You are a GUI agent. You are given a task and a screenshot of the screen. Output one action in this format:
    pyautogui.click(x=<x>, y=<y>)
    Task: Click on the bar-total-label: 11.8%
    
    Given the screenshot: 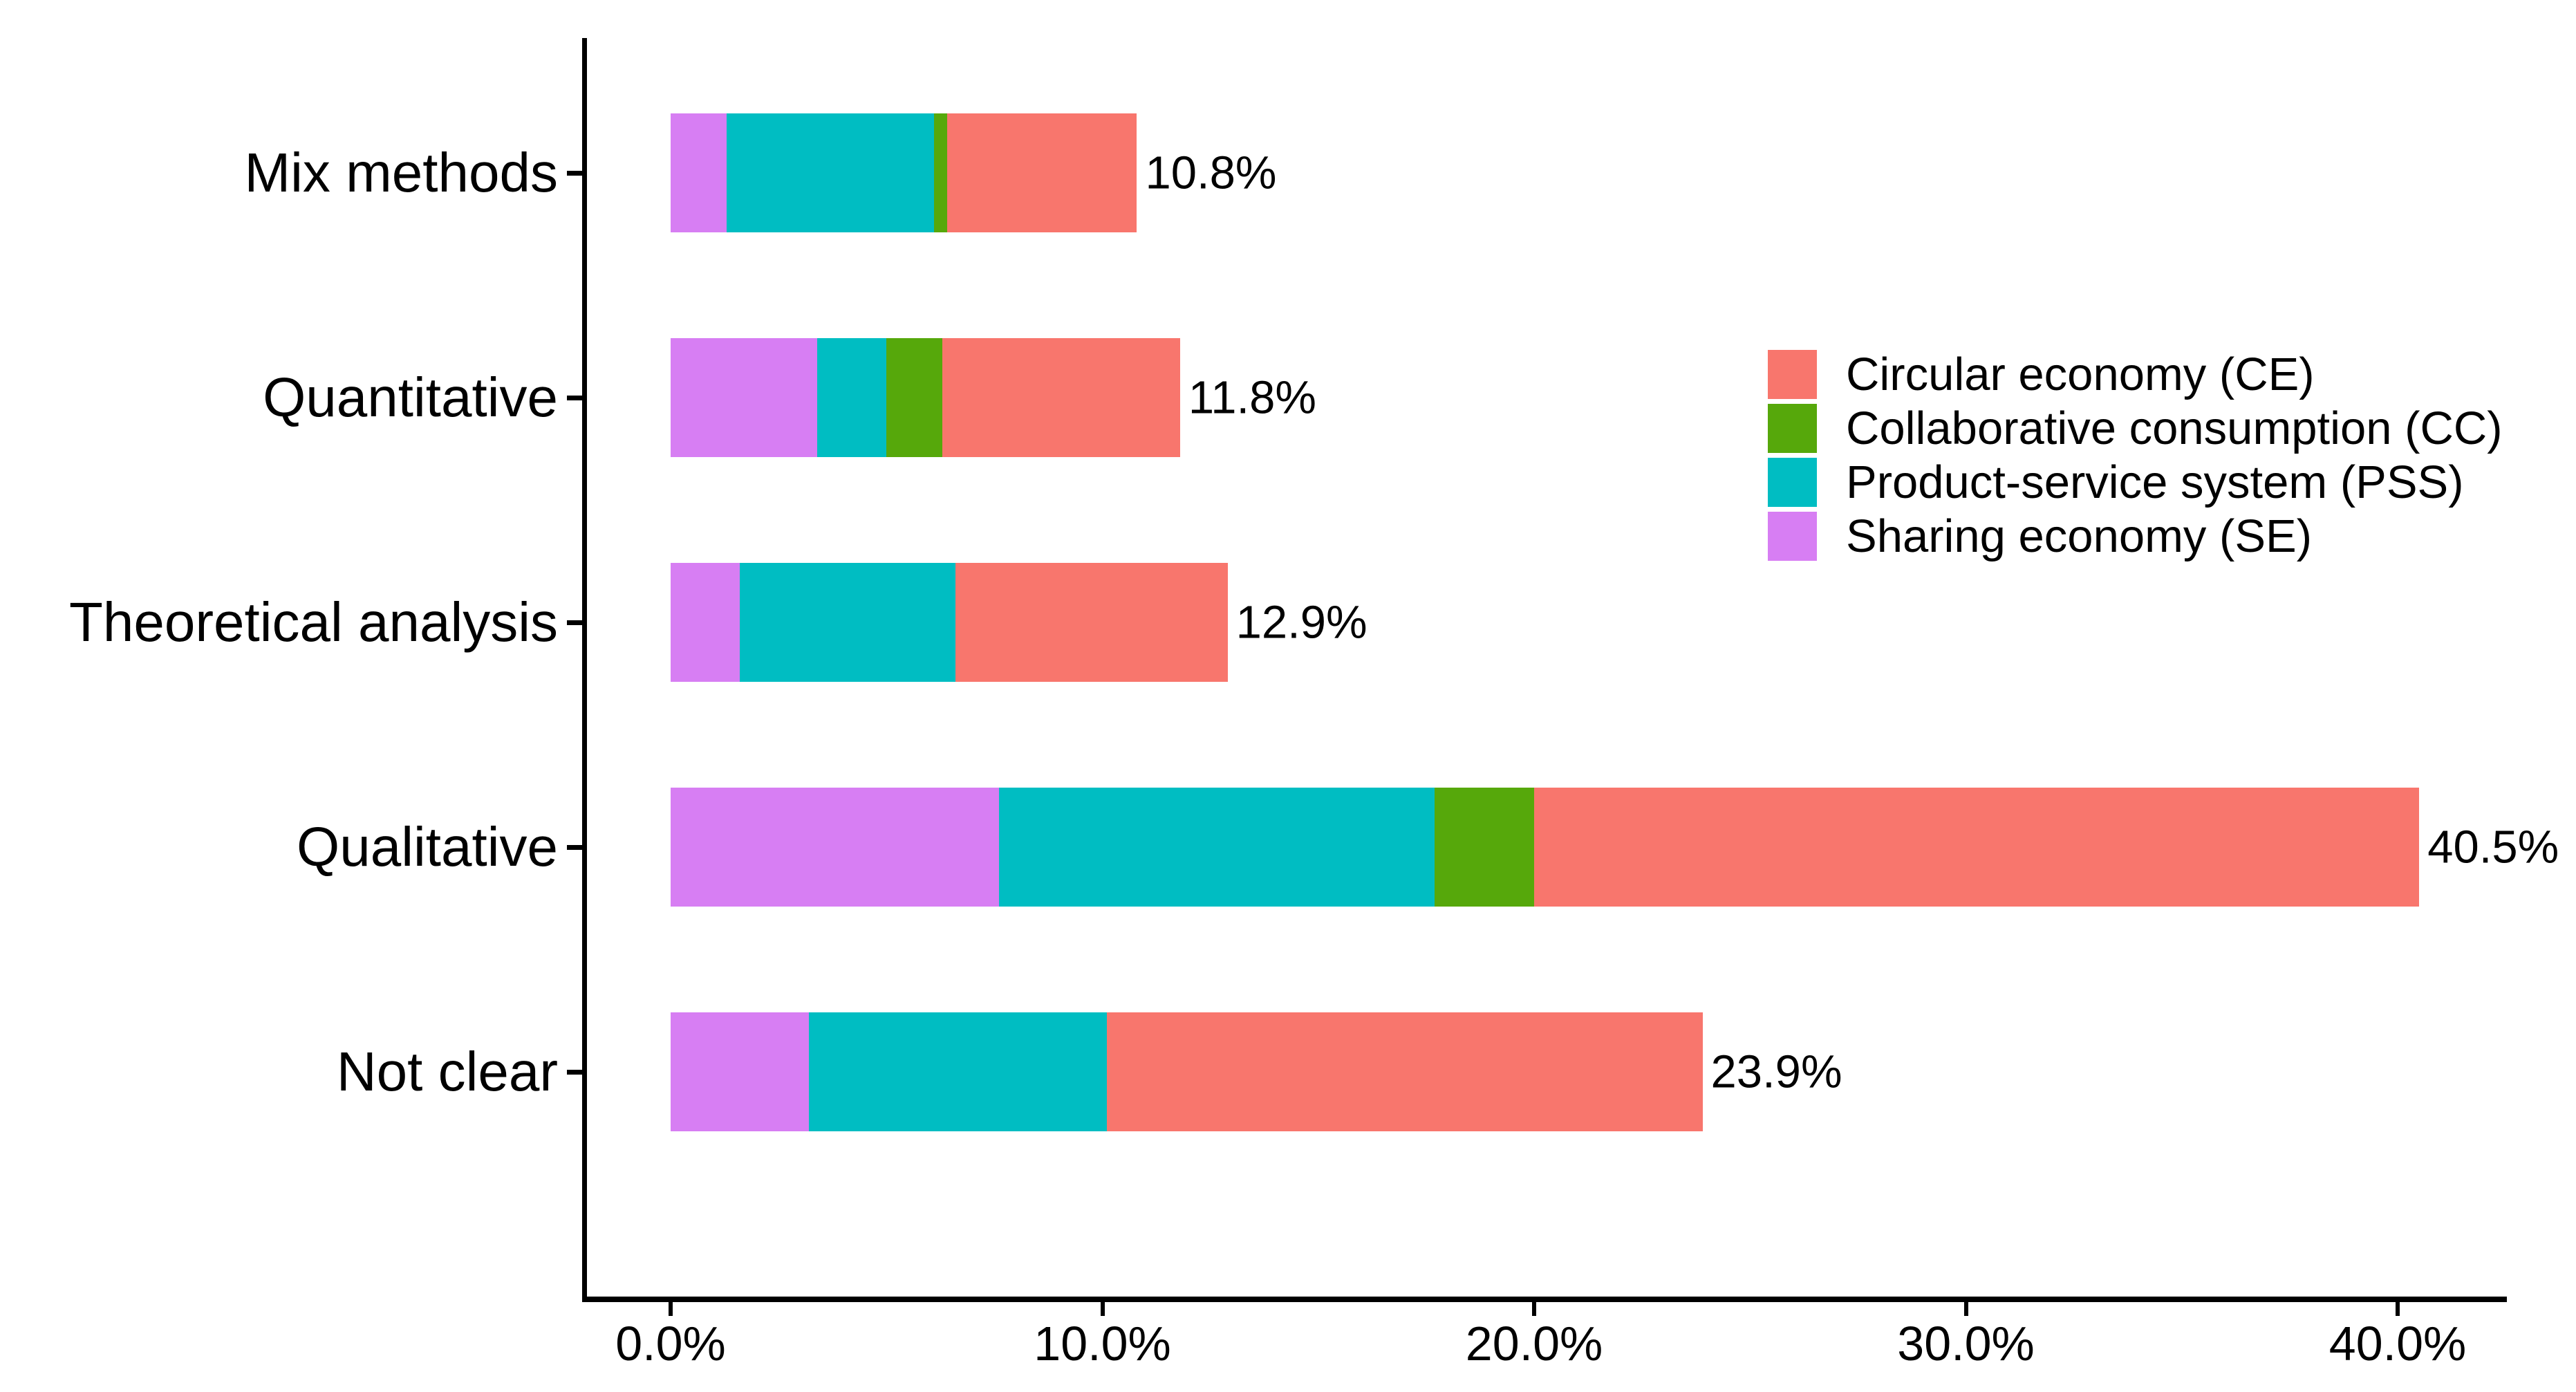 What is the action you would take?
    pyautogui.click(x=1252, y=398)
    